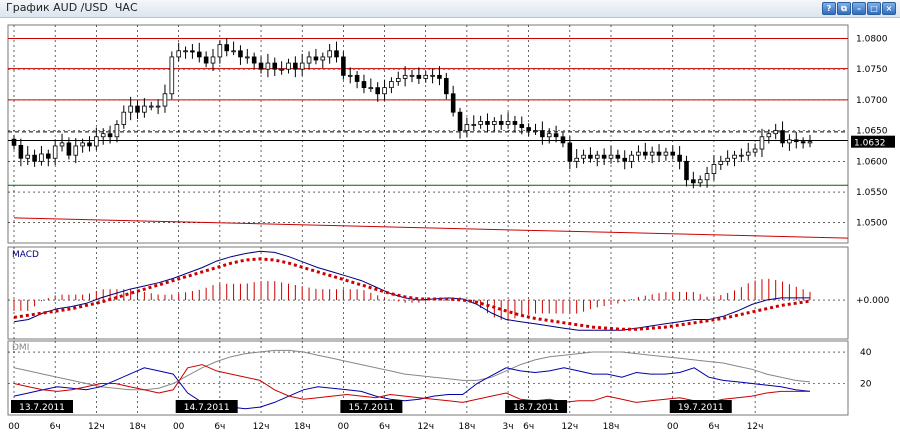  I want to click on hour-tick-label: 18ч, so click(467, 427).